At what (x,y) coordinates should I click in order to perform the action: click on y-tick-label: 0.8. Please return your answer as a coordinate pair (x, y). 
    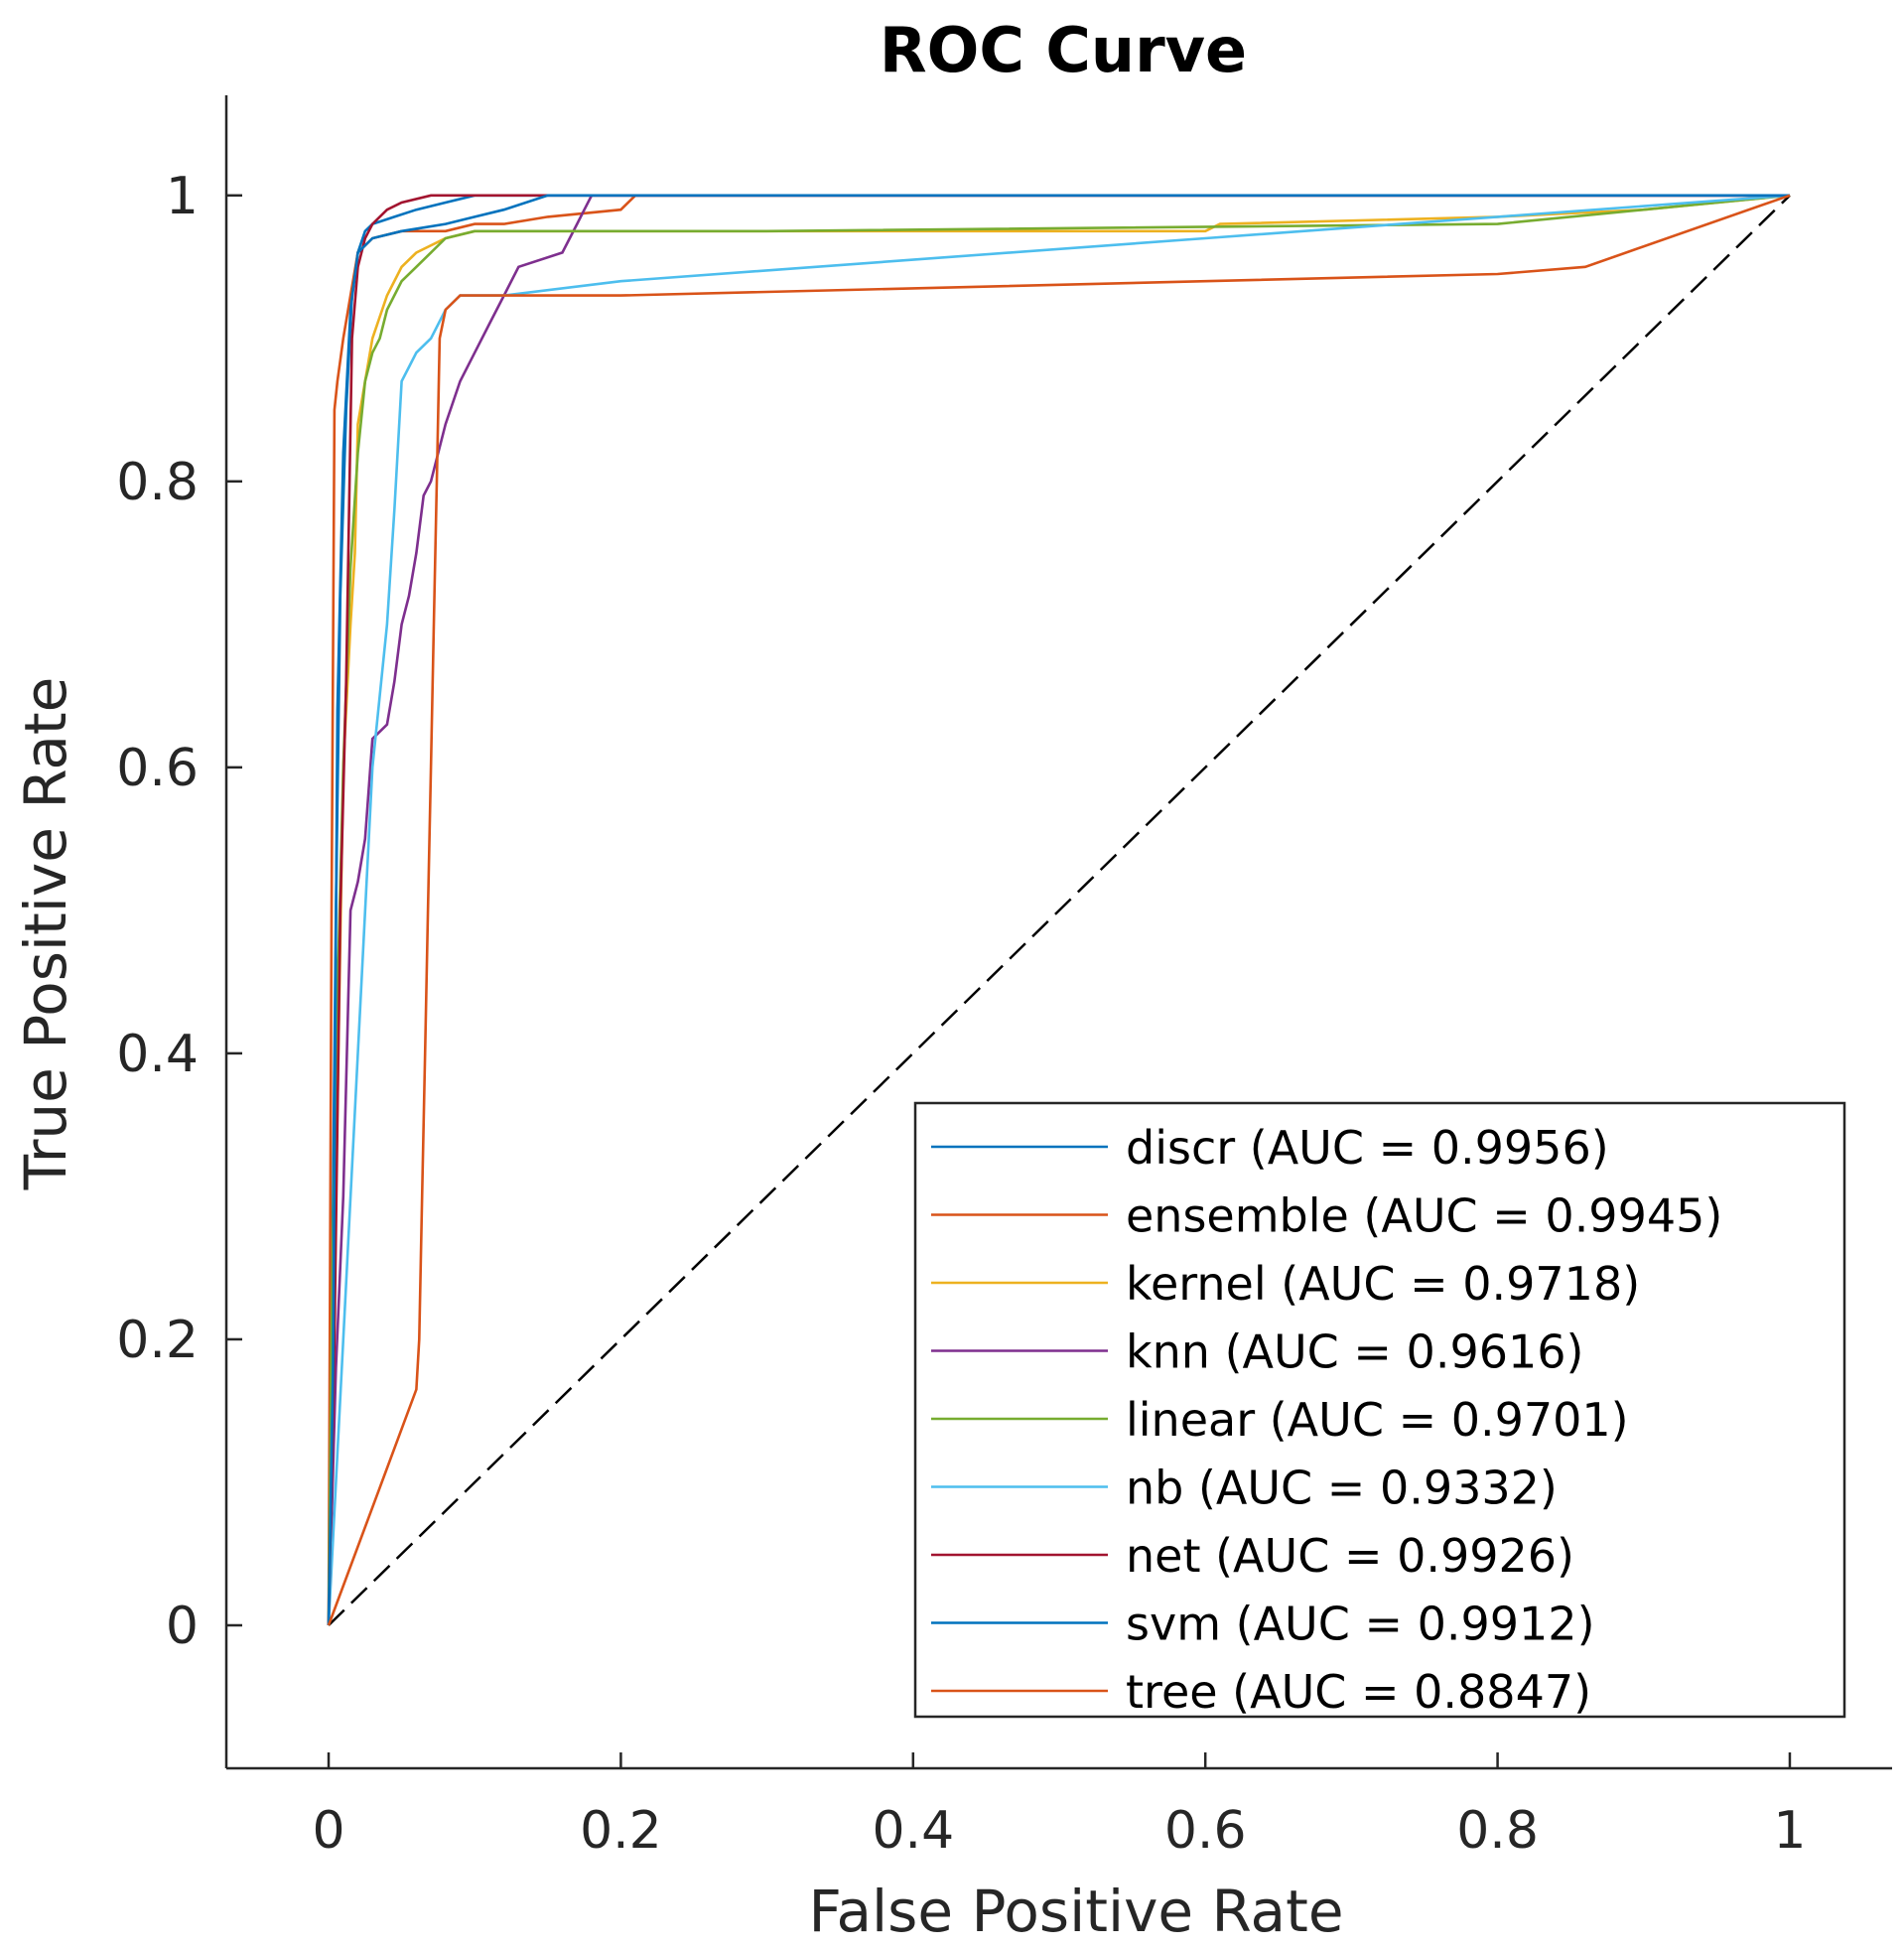
    Looking at the image, I should click on (157, 483).